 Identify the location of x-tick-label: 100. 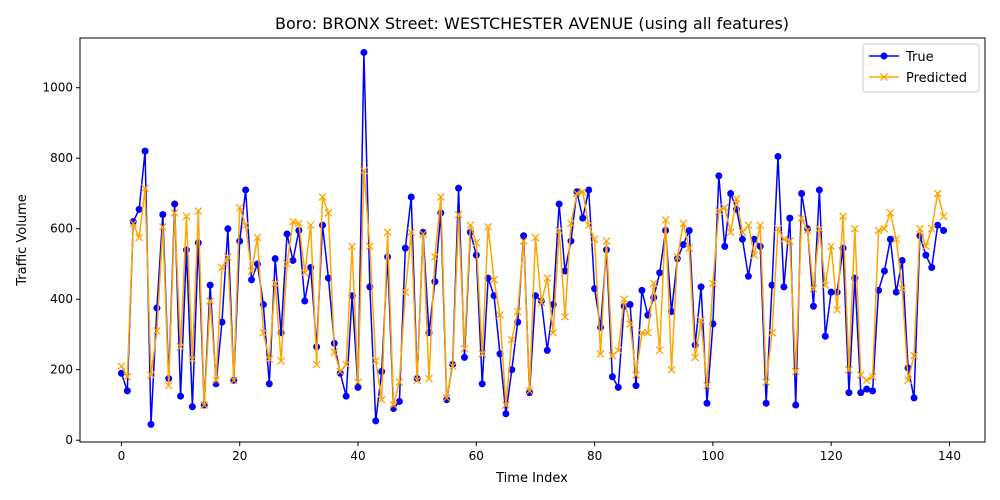
(712, 456).